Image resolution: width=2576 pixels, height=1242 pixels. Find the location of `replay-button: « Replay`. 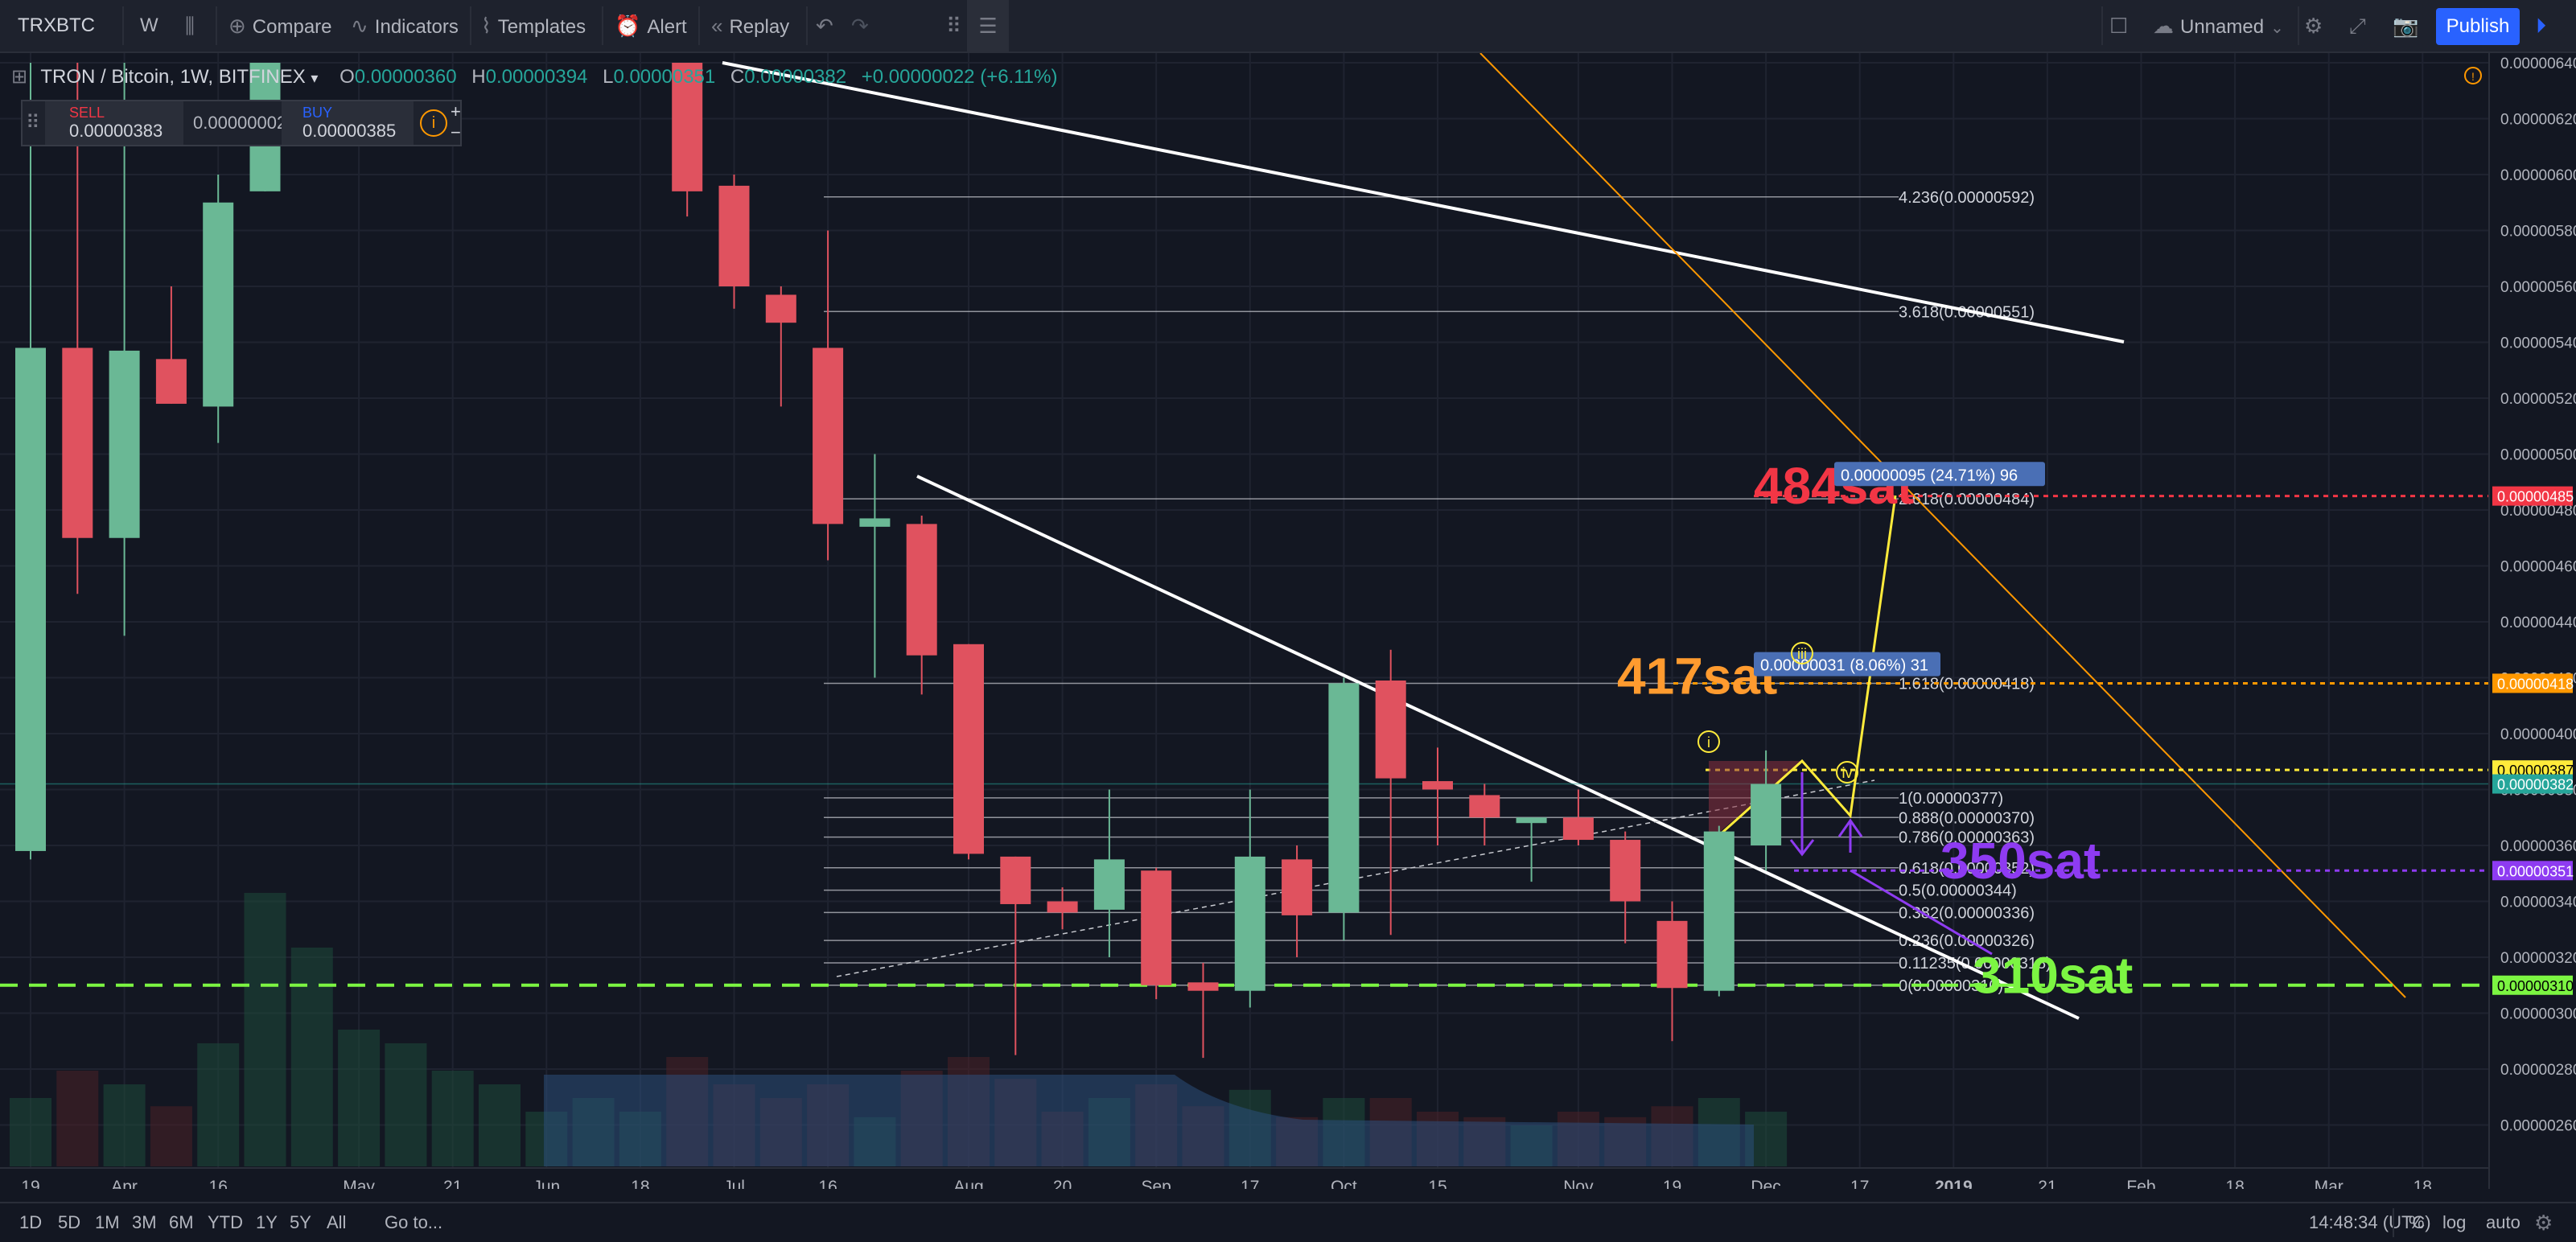

replay-button: « Replay is located at coordinates (750, 25).